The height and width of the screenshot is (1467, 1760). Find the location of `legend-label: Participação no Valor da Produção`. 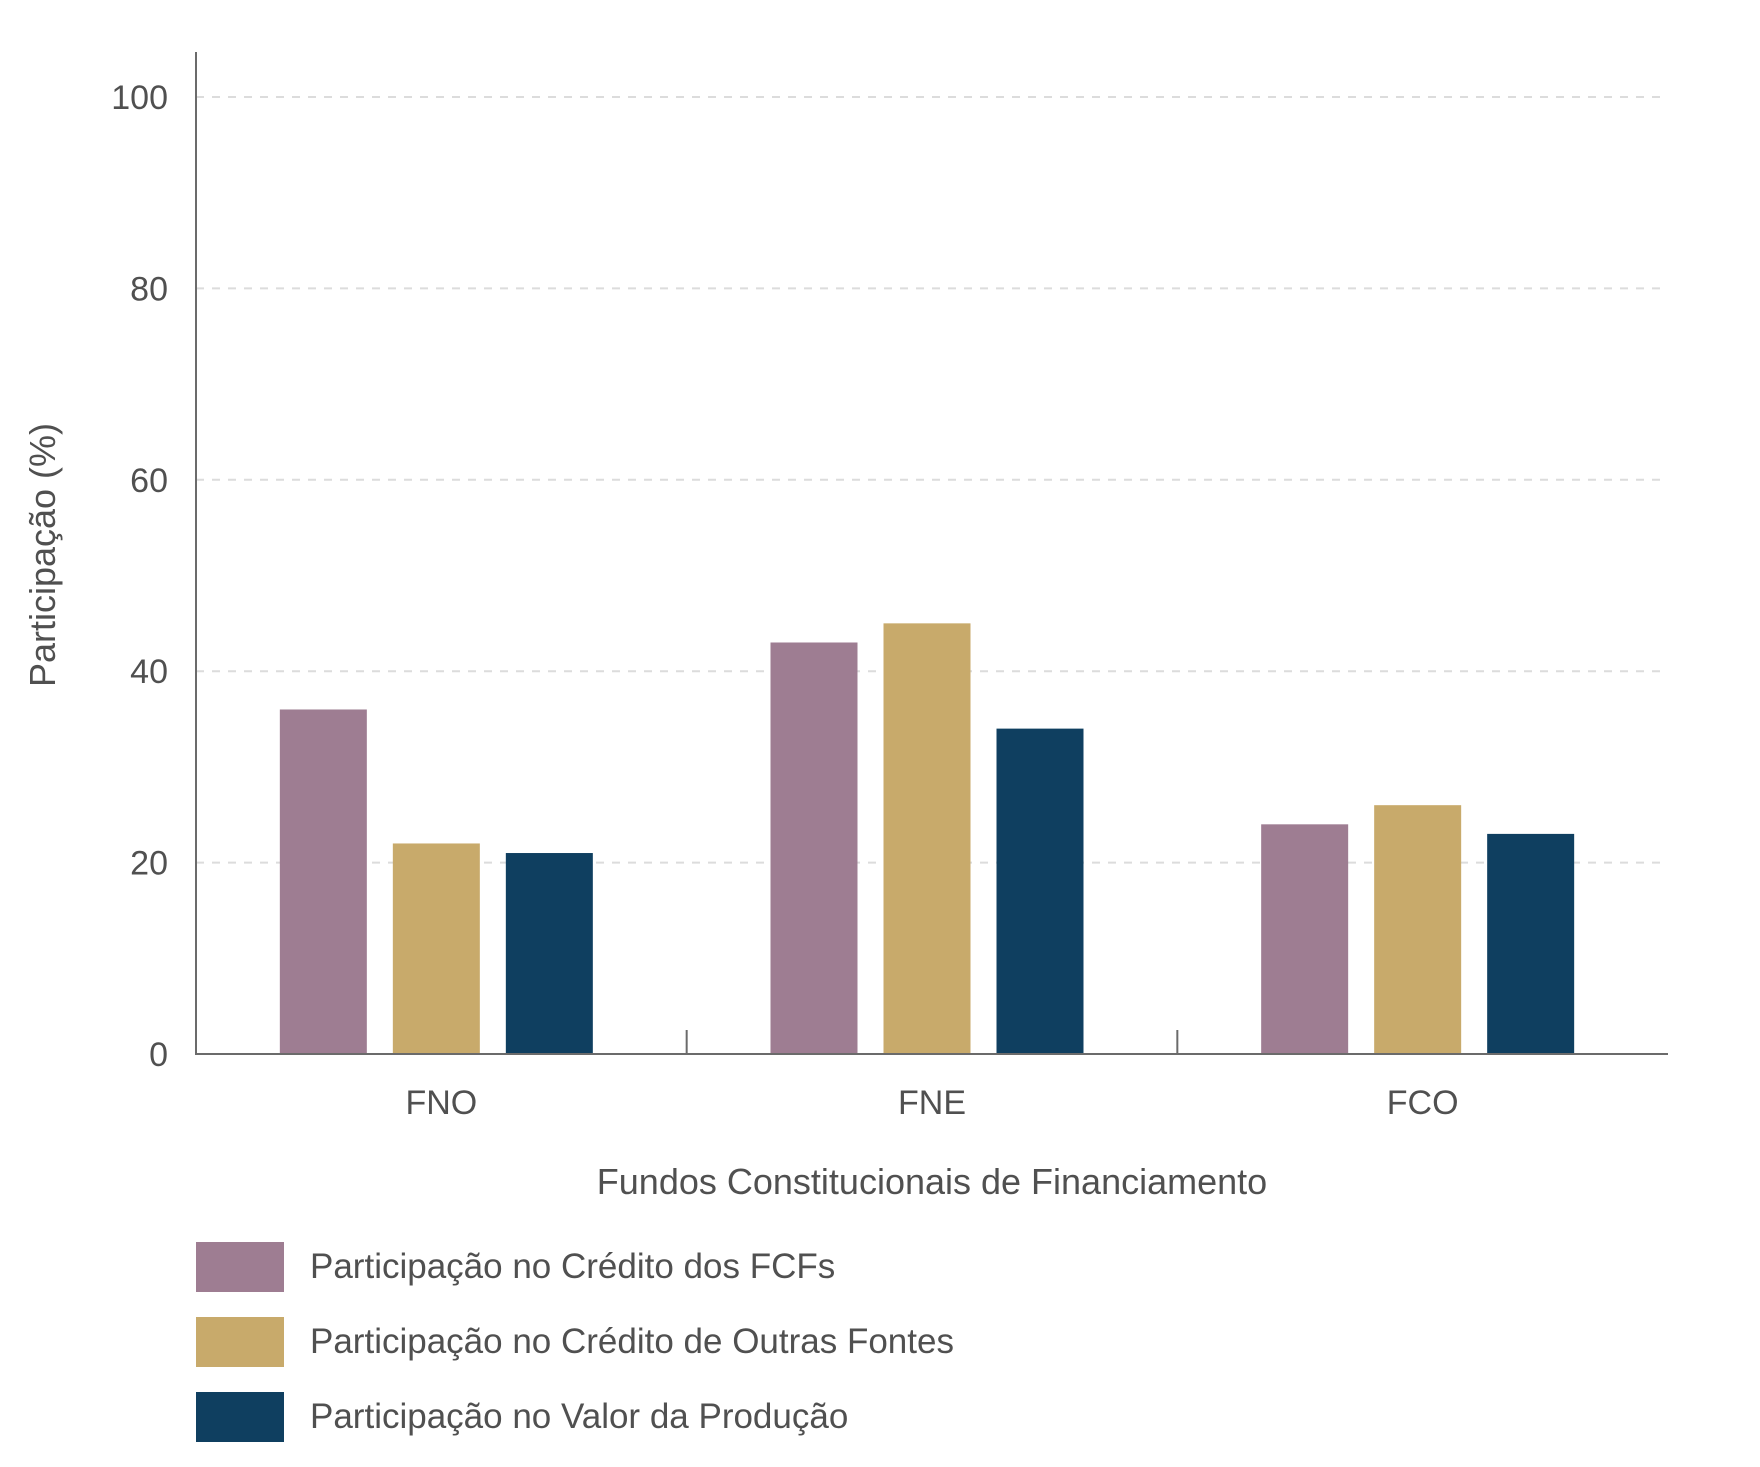

legend-label: Participação no Valor da Produção is located at coordinates (579, 1416).